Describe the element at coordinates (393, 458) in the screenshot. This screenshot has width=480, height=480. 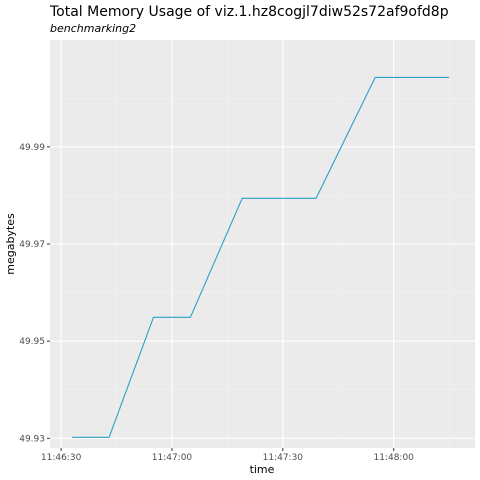
I see `x-tick-label: 11:48:00` at that location.